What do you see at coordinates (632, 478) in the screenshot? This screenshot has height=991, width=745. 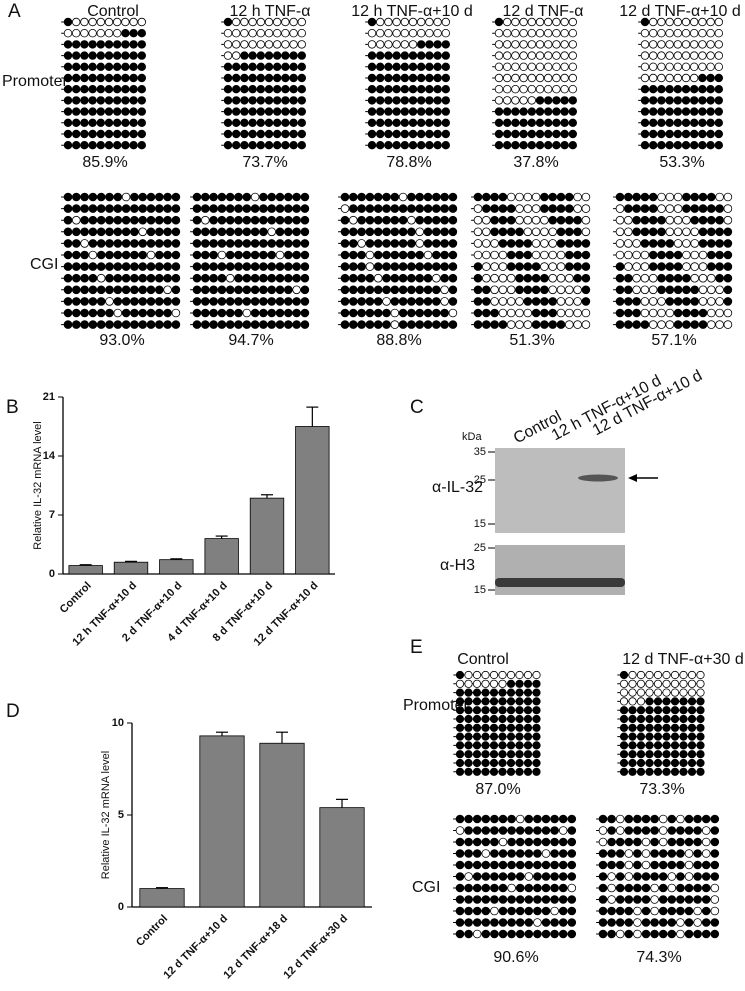 I see `arrow-head` at bounding box center [632, 478].